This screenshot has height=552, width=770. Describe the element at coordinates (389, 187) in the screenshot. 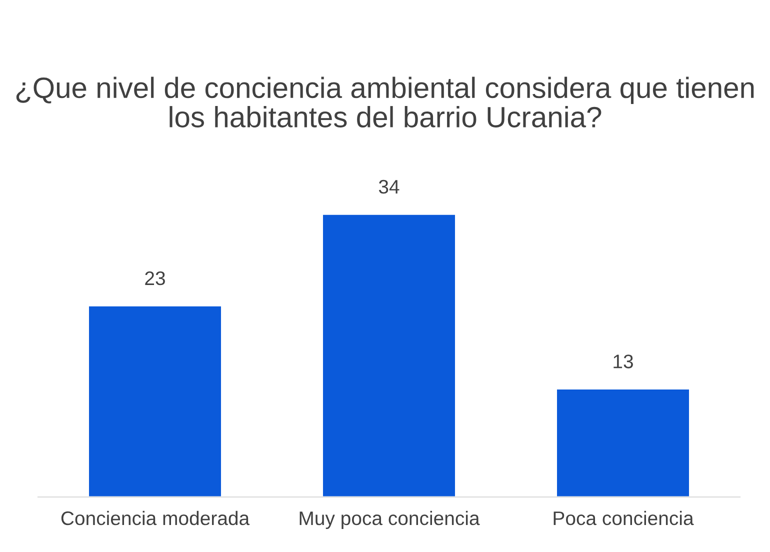

I see `data-label: 34` at that location.